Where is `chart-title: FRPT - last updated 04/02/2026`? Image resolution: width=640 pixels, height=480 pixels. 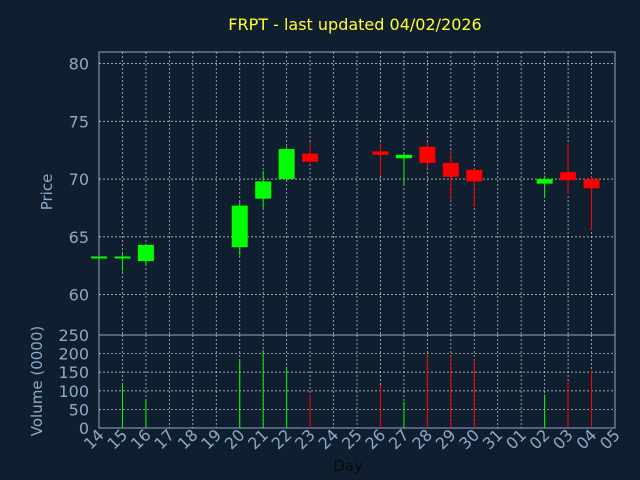
chart-title: FRPT - last updated 04/02/2026 is located at coordinates (354, 24).